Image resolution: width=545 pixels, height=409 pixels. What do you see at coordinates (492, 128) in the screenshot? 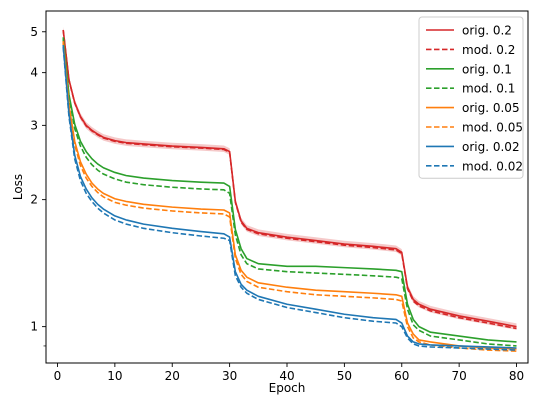
I see `legend-entry-label: mod. 0.05` at bounding box center [492, 128].